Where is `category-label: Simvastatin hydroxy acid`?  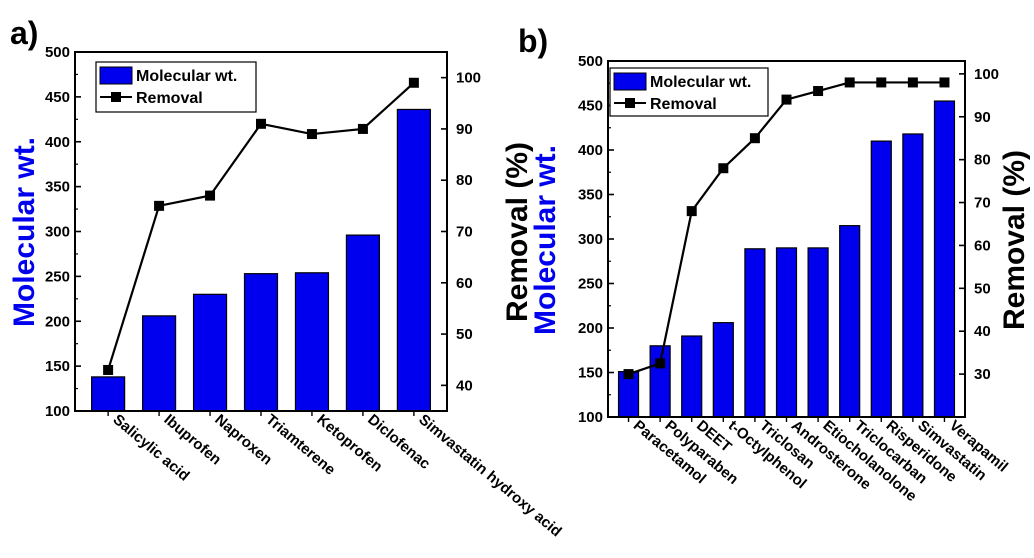 category-label: Simvastatin hydroxy acid is located at coordinates (490, 475).